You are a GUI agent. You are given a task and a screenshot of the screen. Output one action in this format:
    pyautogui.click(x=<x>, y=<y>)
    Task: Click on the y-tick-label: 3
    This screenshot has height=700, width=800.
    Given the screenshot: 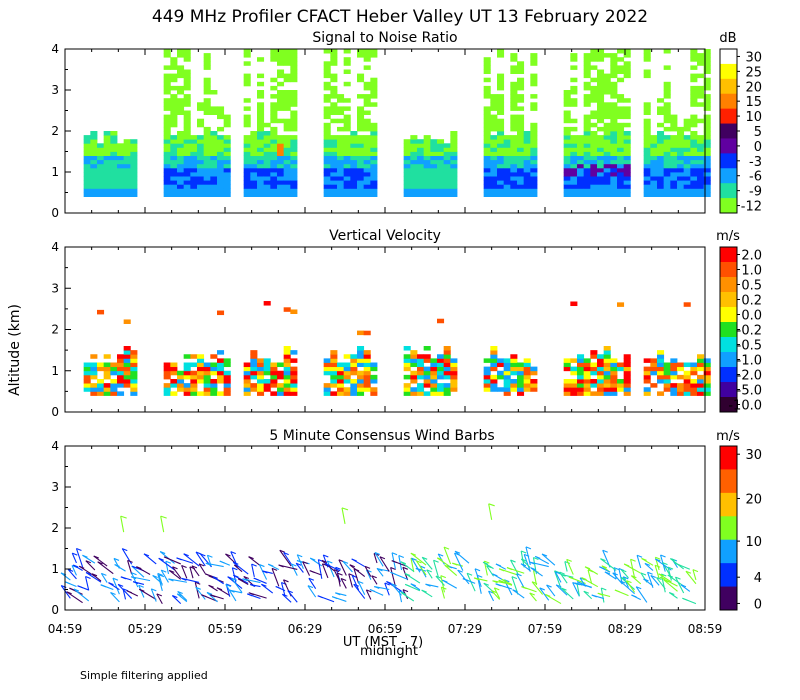 What is the action you would take?
    pyautogui.click(x=55, y=487)
    